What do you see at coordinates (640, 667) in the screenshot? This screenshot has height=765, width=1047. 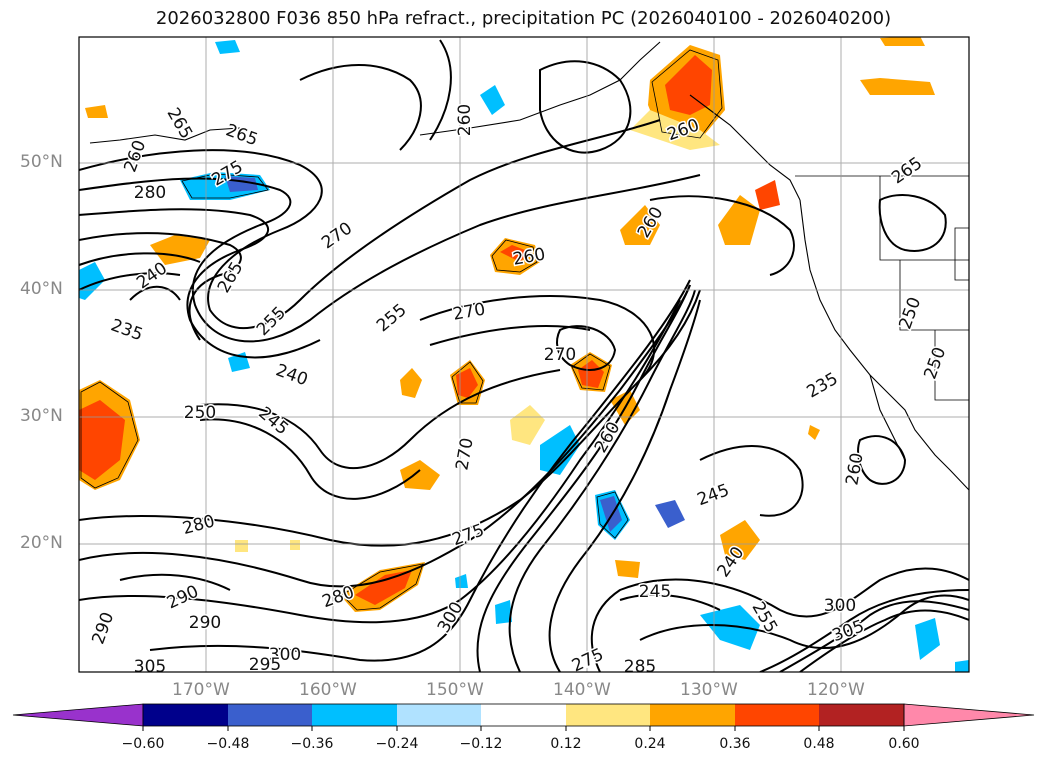 I see `contour-label: 285` at bounding box center [640, 667].